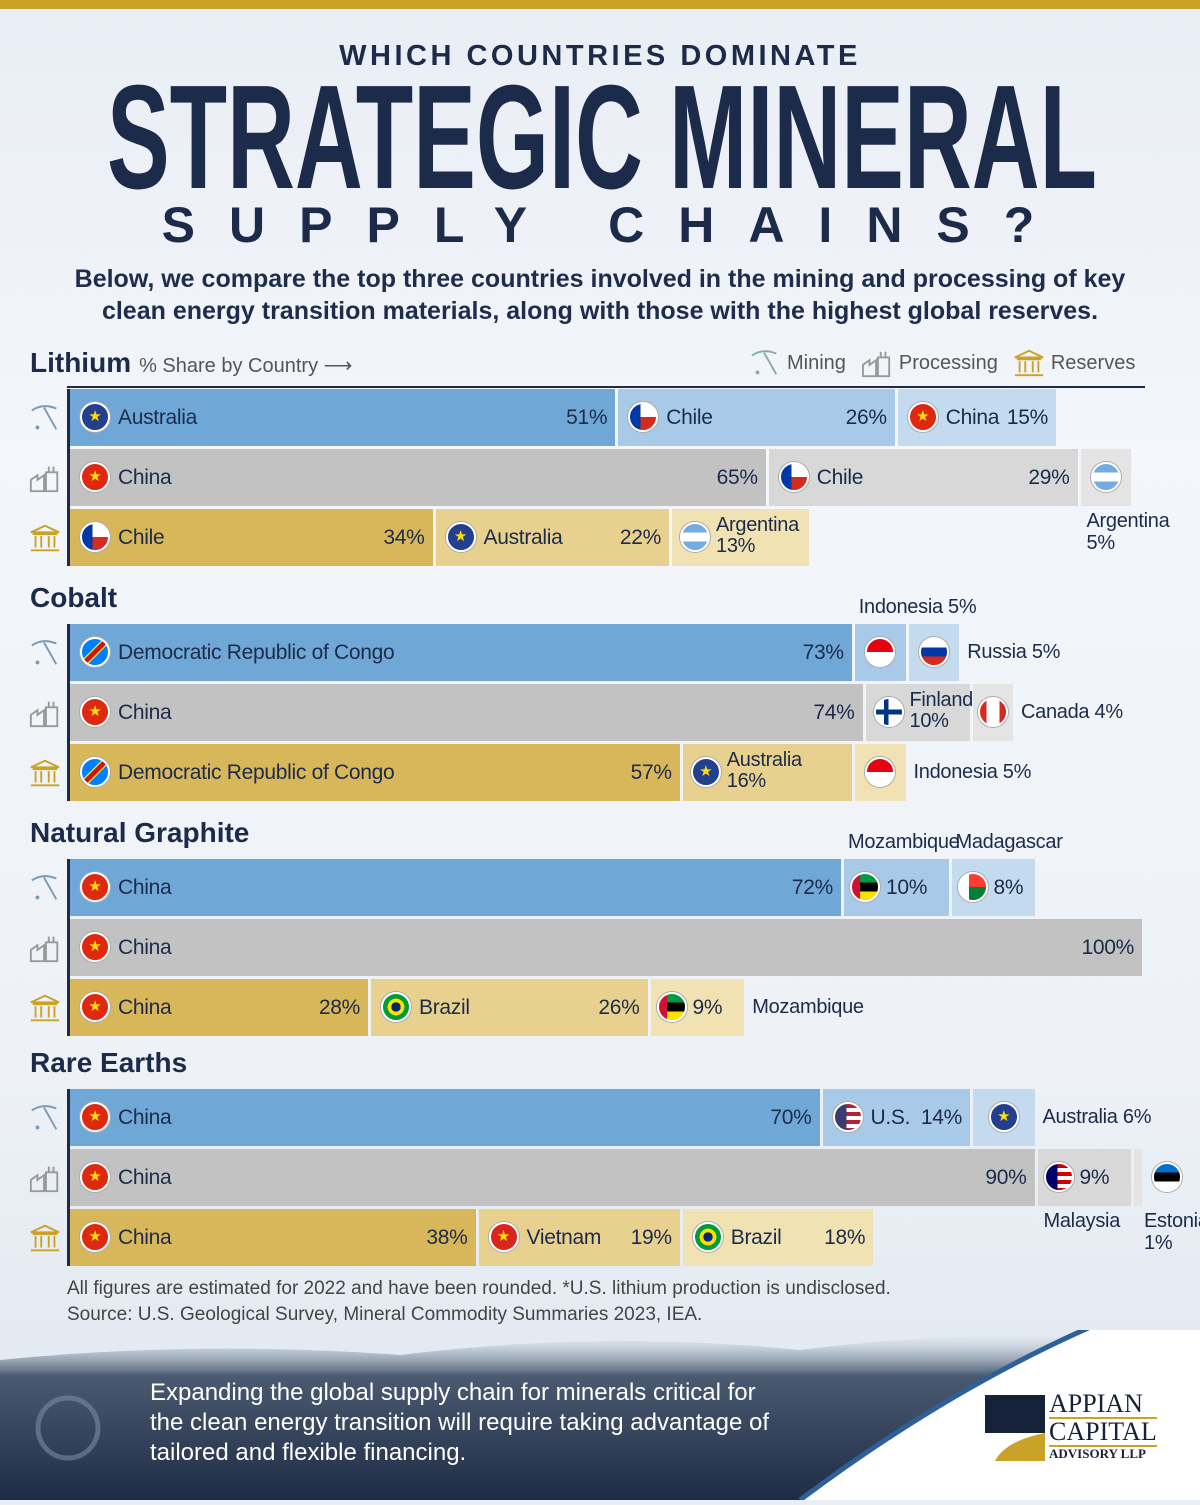  I want to click on segment-country: Argentina, so click(757, 525).